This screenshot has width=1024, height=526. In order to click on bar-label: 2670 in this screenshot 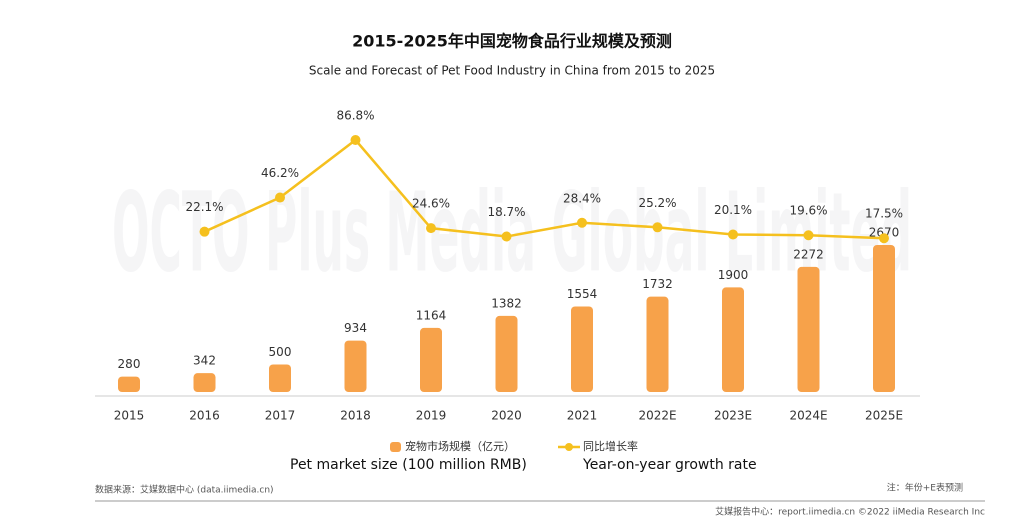, I will do `click(884, 233)`.